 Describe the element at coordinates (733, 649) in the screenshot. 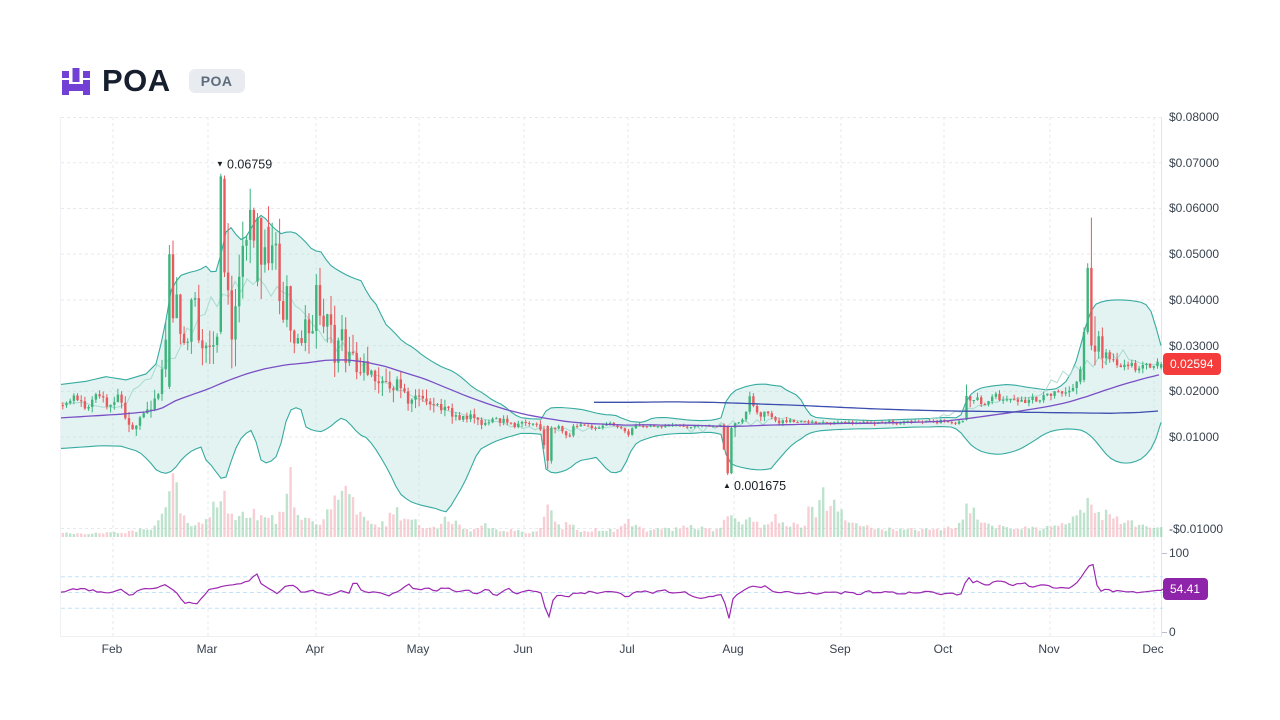

I see `time-axis-label-aug: Aug` at that location.